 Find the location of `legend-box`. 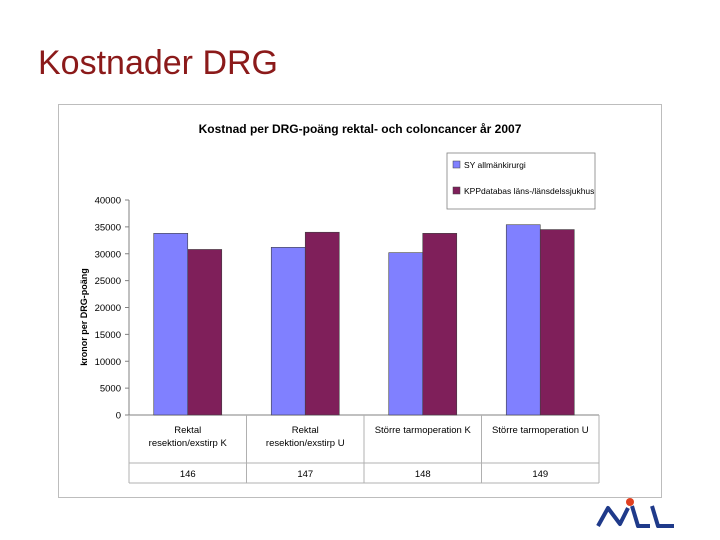

legend-box is located at coordinates (521, 181).